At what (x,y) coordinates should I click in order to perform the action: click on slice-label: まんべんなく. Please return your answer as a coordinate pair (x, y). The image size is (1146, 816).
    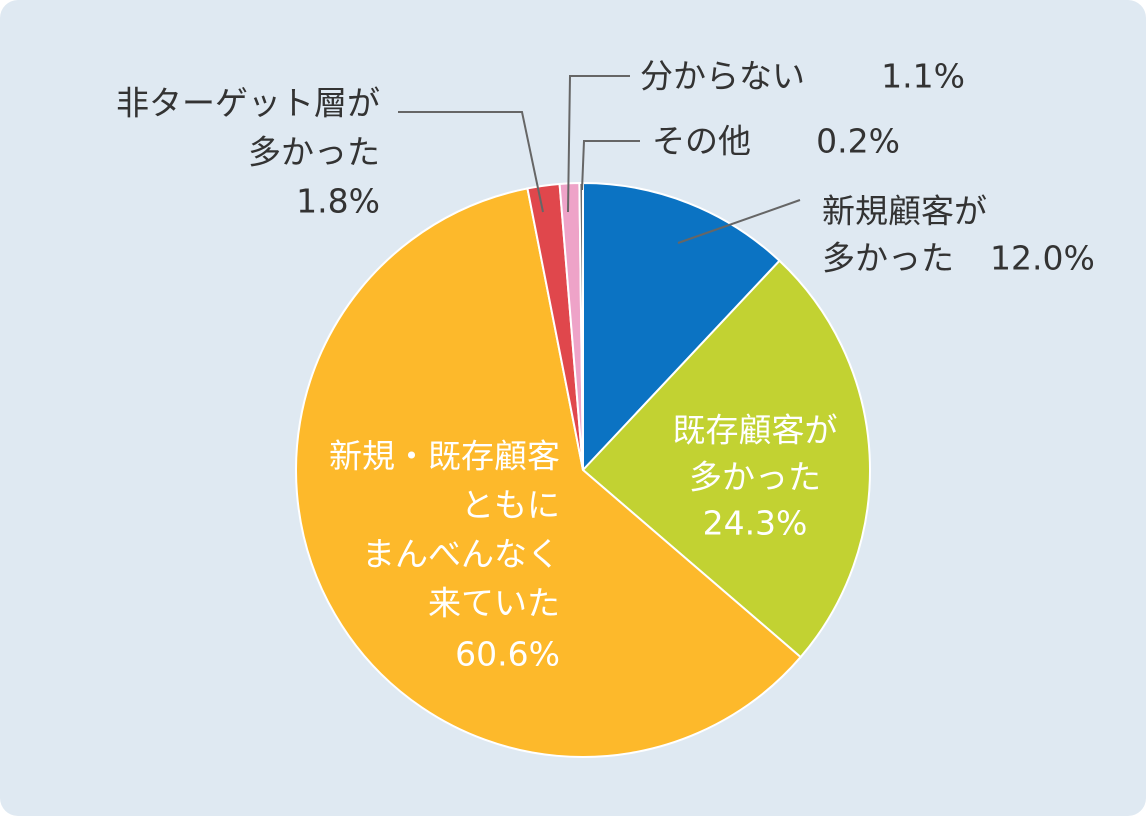
    Looking at the image, I should click on (461, 554).